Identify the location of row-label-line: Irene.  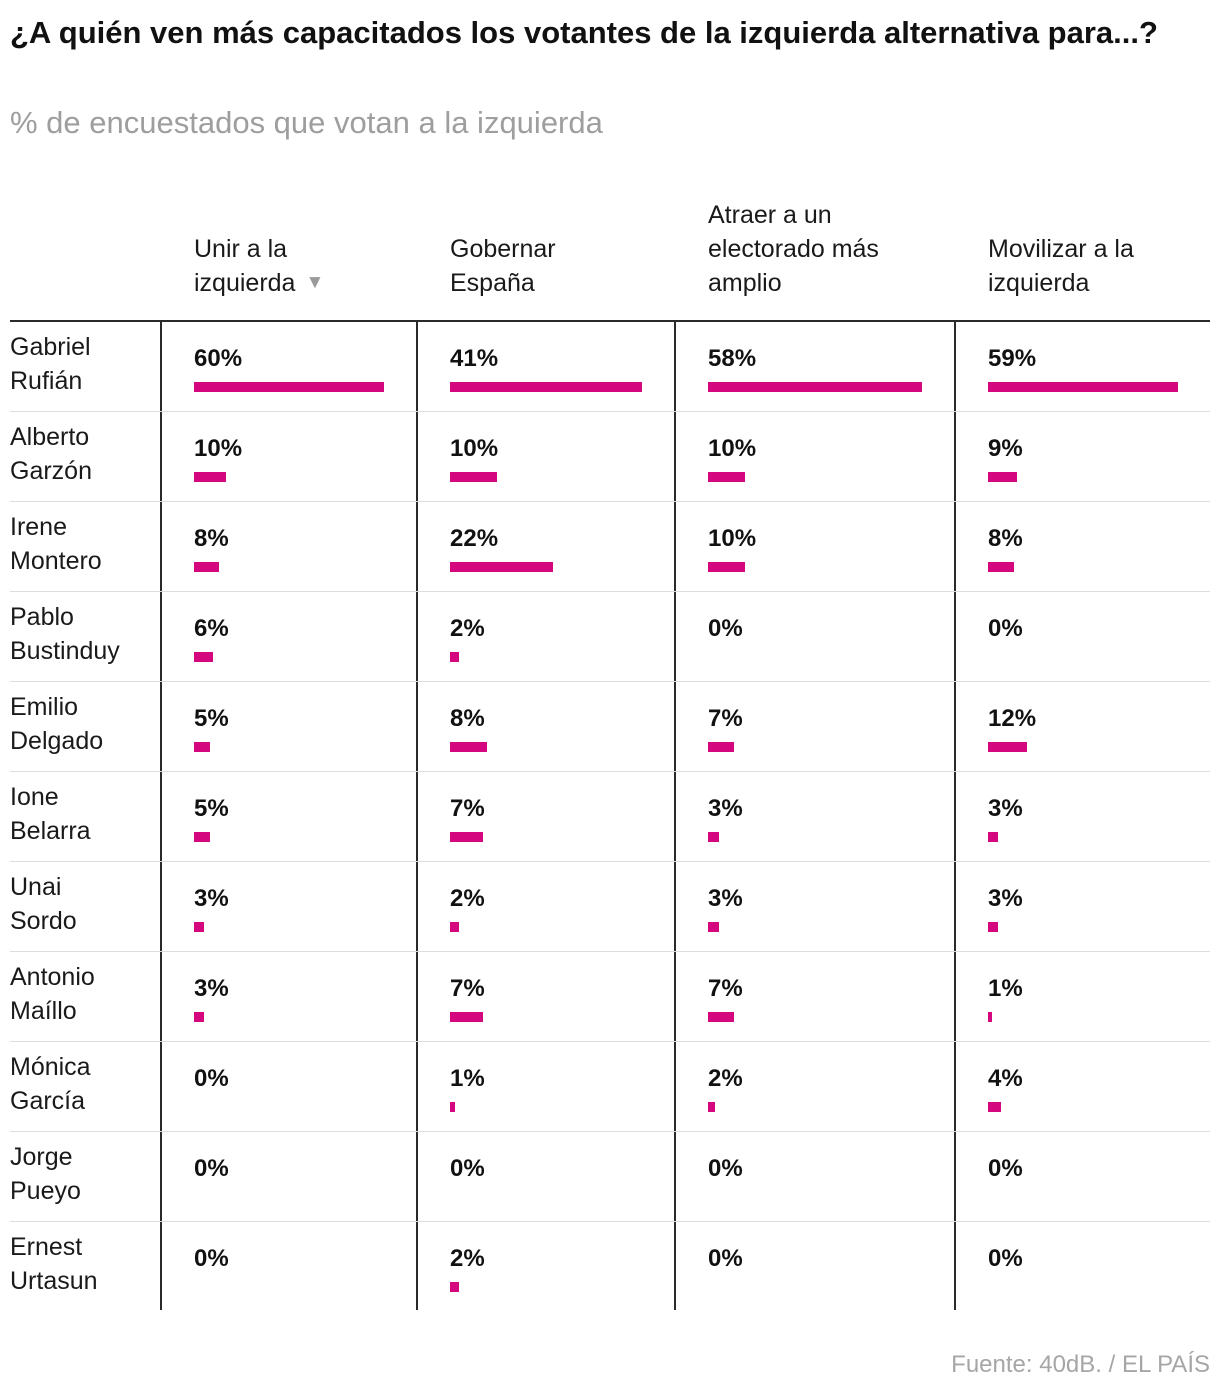
(38, 527).